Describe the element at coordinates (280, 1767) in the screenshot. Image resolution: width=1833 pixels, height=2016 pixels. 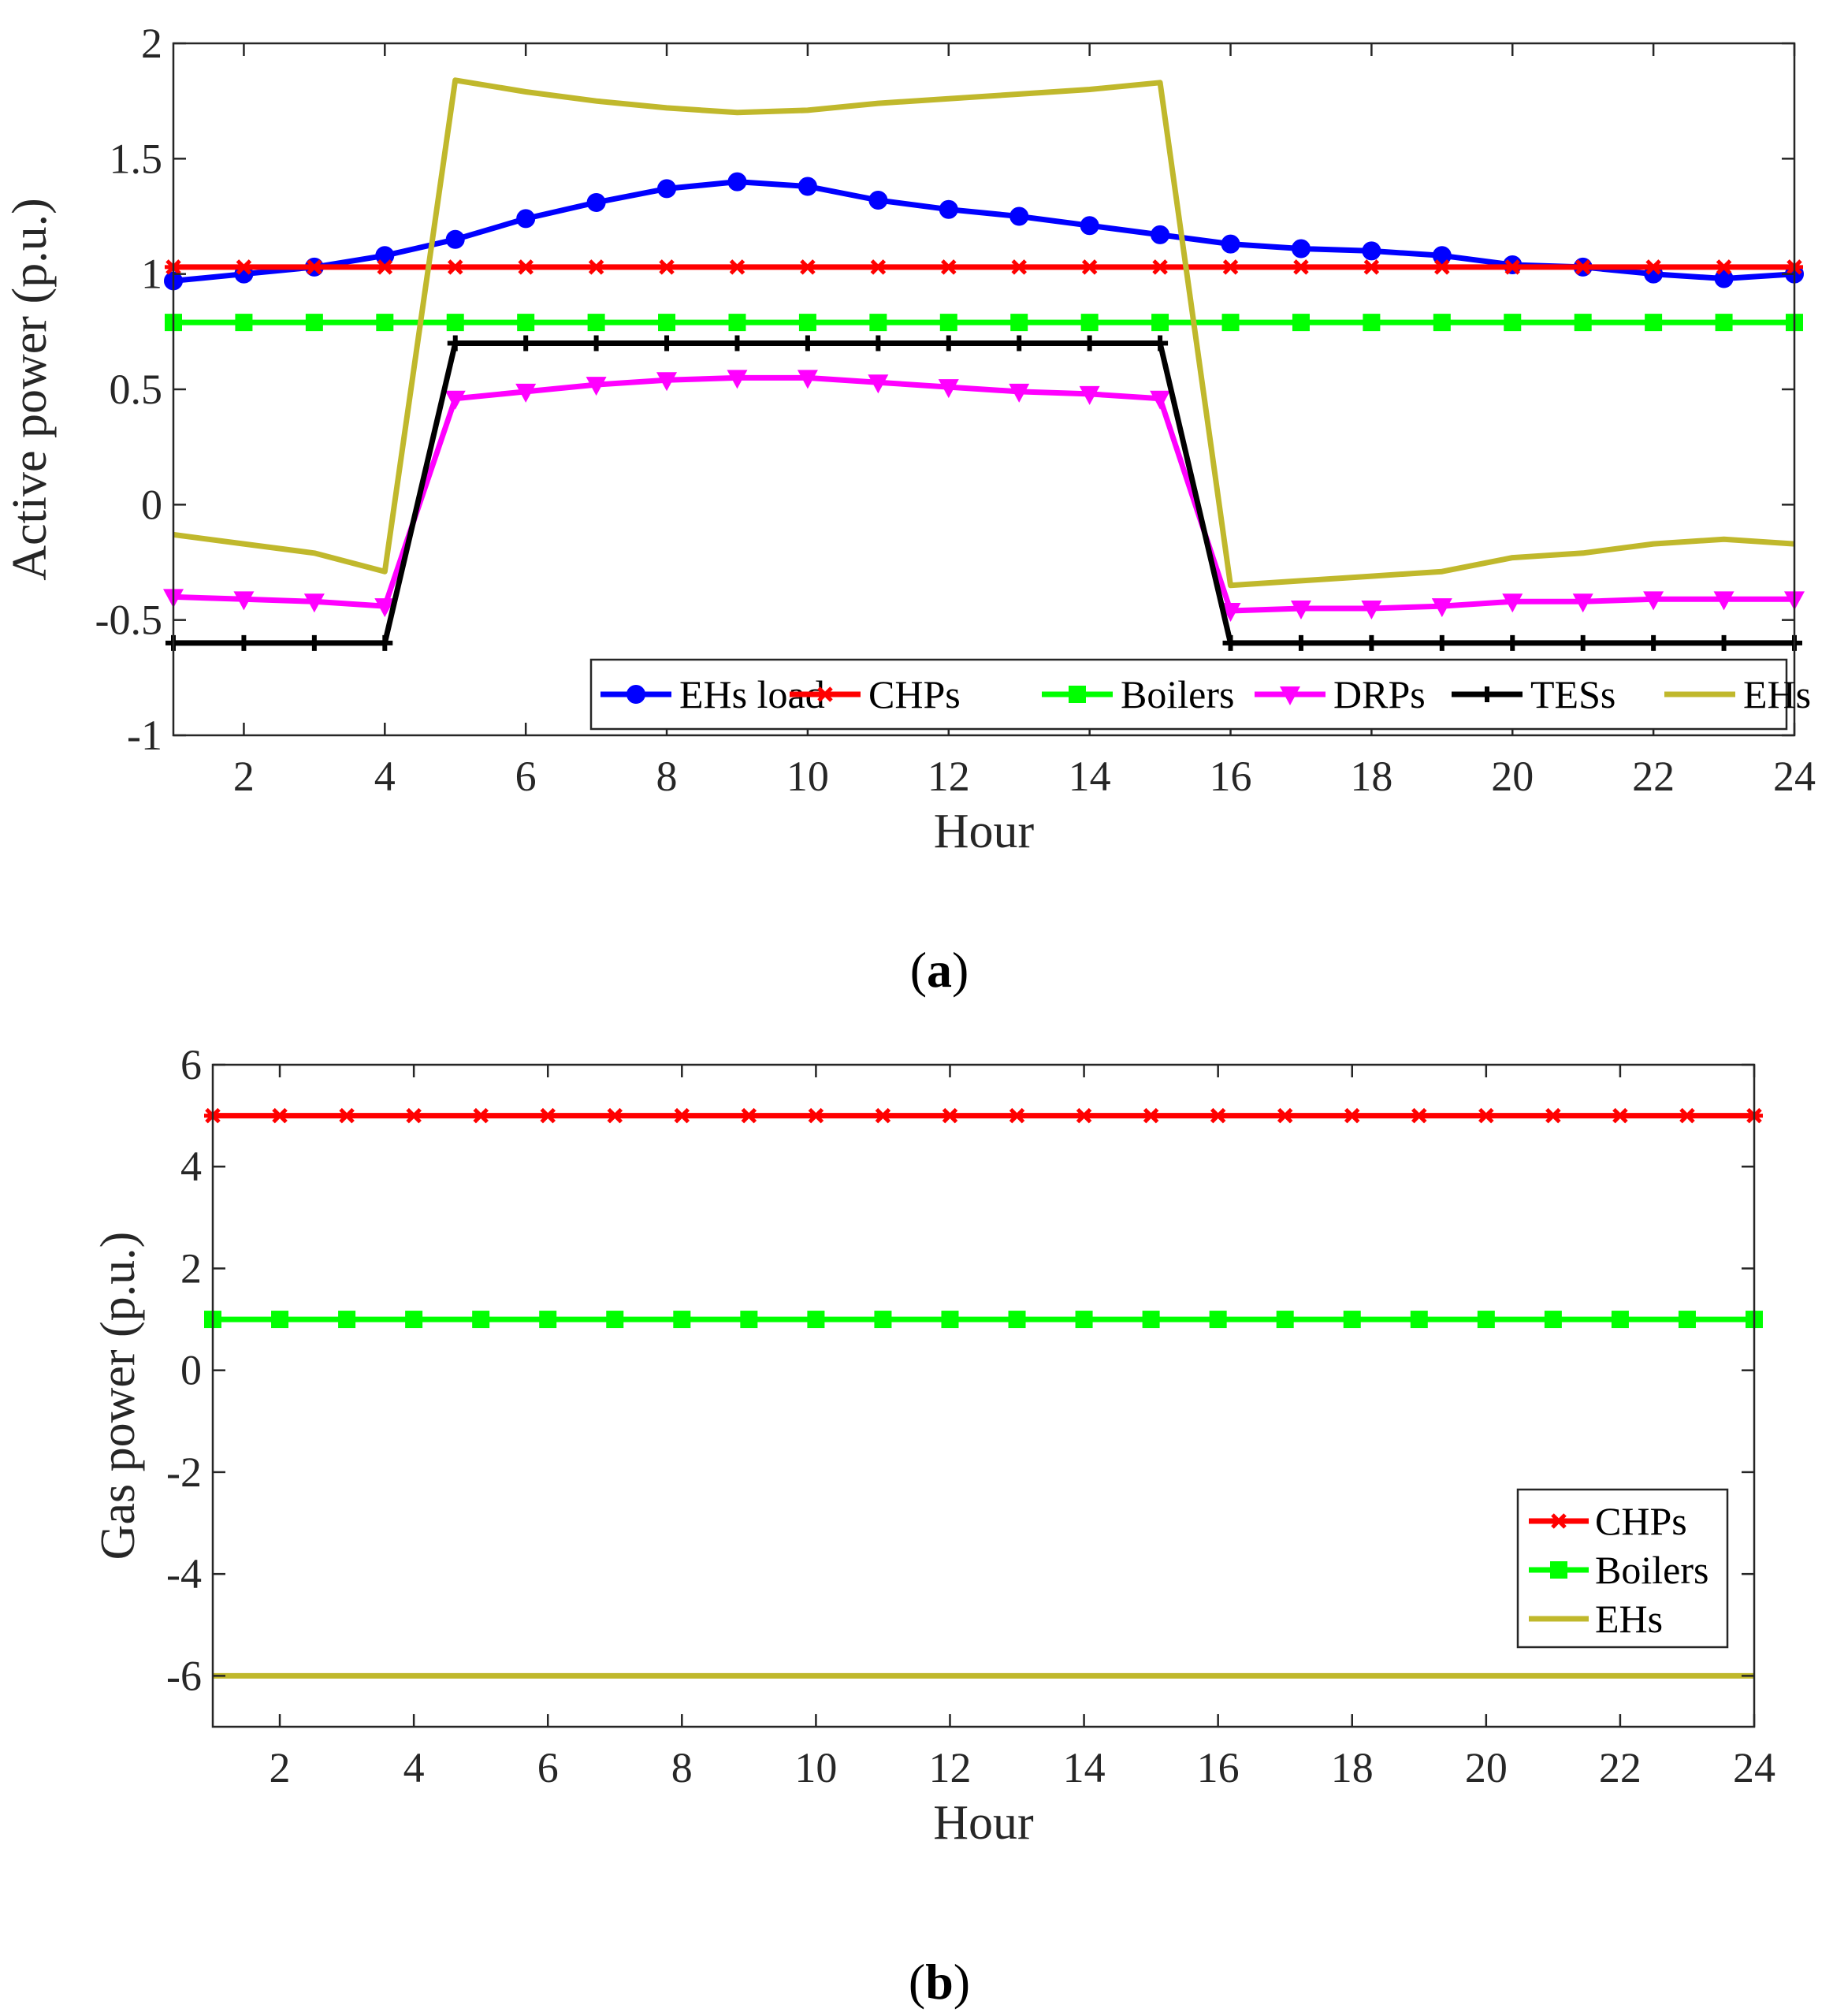
I see `x-tick-label: 2` at that location.